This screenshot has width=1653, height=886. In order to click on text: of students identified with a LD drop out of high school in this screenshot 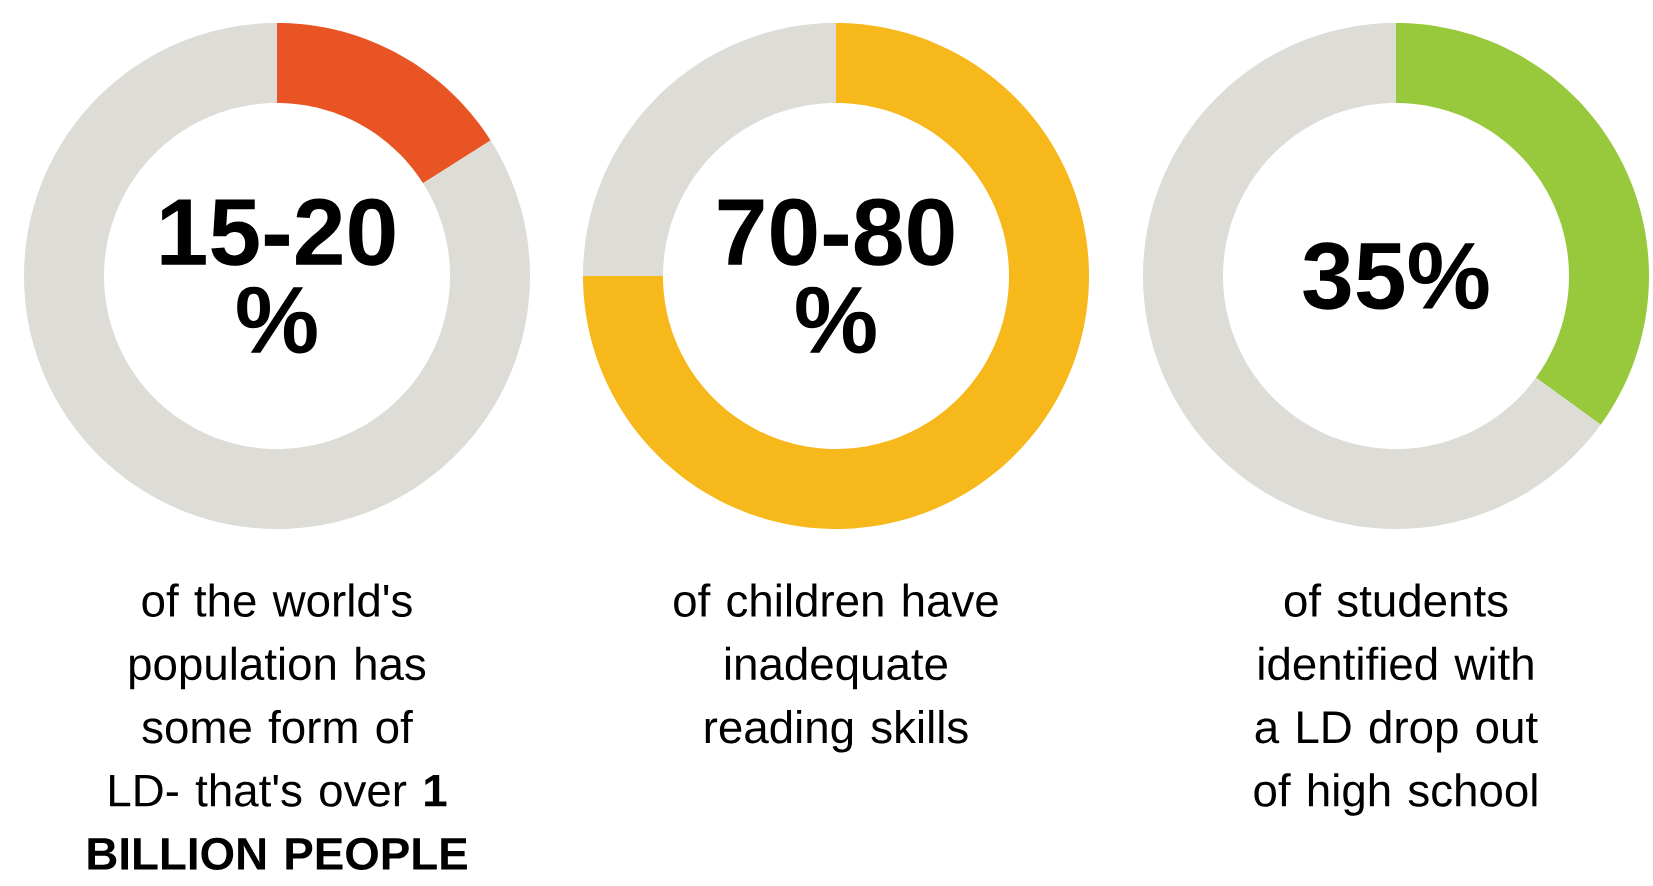, I will do `click(1396, 699)`.